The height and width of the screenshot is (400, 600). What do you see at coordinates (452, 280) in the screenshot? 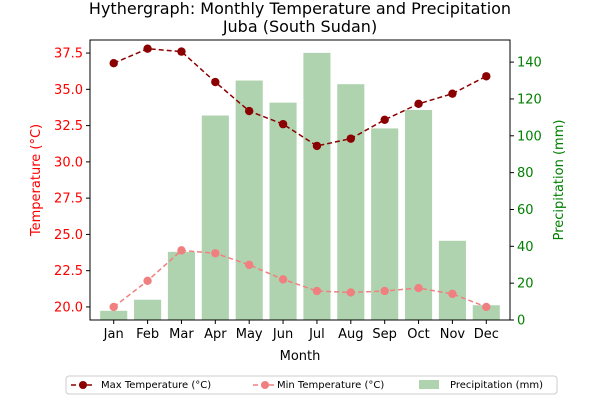
I see `precip-bar-nov` at bounding box center [452, 280].